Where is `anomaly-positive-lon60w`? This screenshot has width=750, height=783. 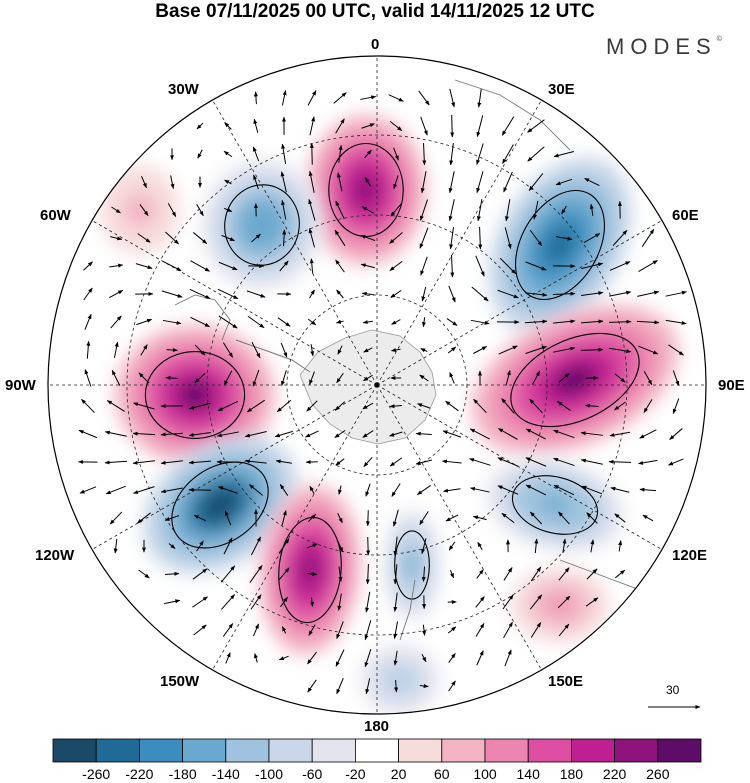 anomaly-positive-lon60w is located at coordinates (140, 210).